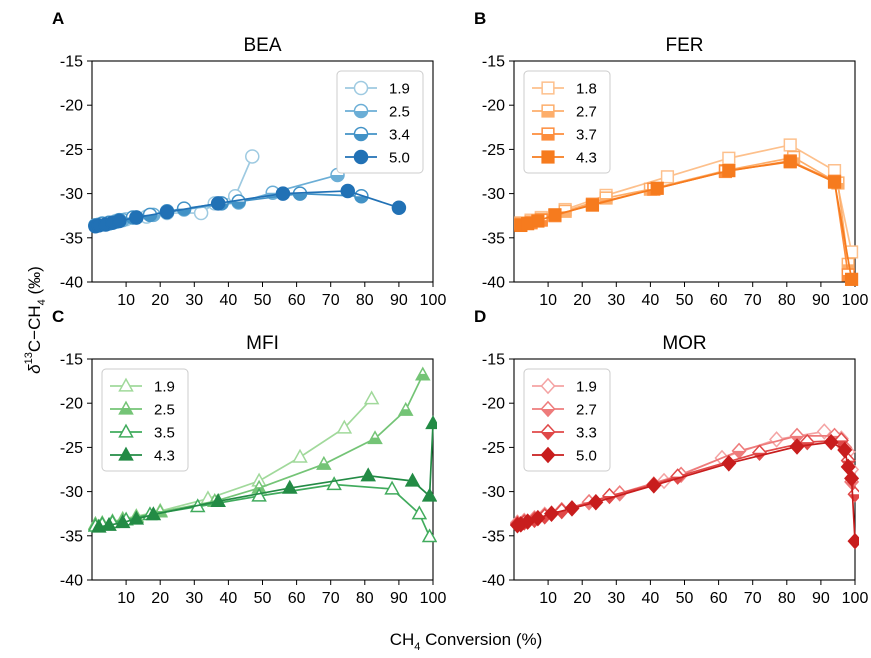 The height and width of the screenshot is (658, 871). I want to click on x-tick-label-bea: 50, so click(263, 300).